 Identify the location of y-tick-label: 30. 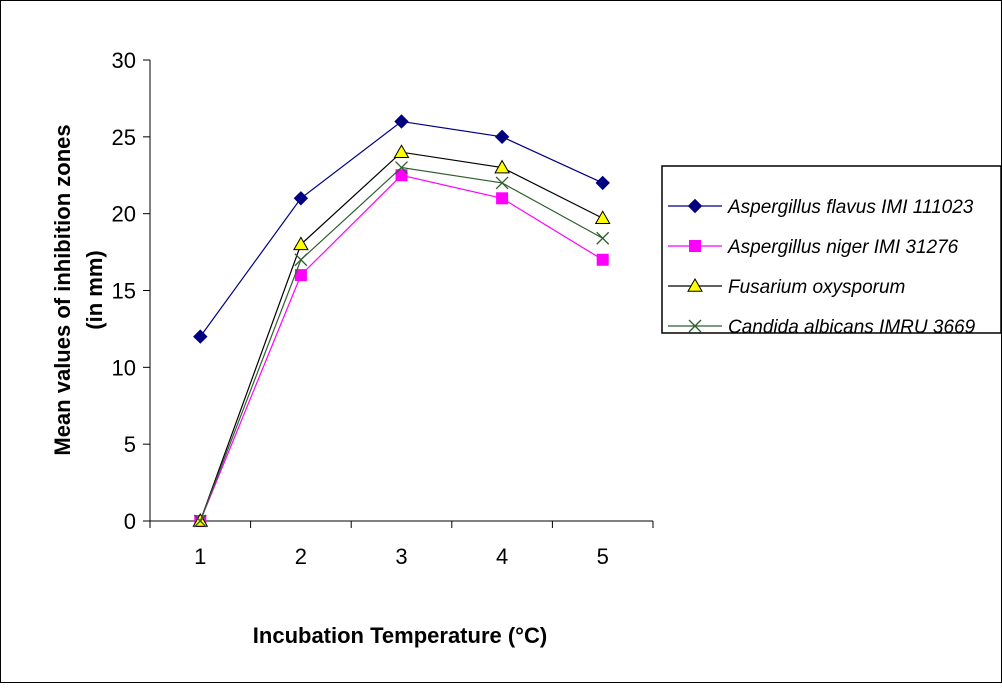
(124, 60).